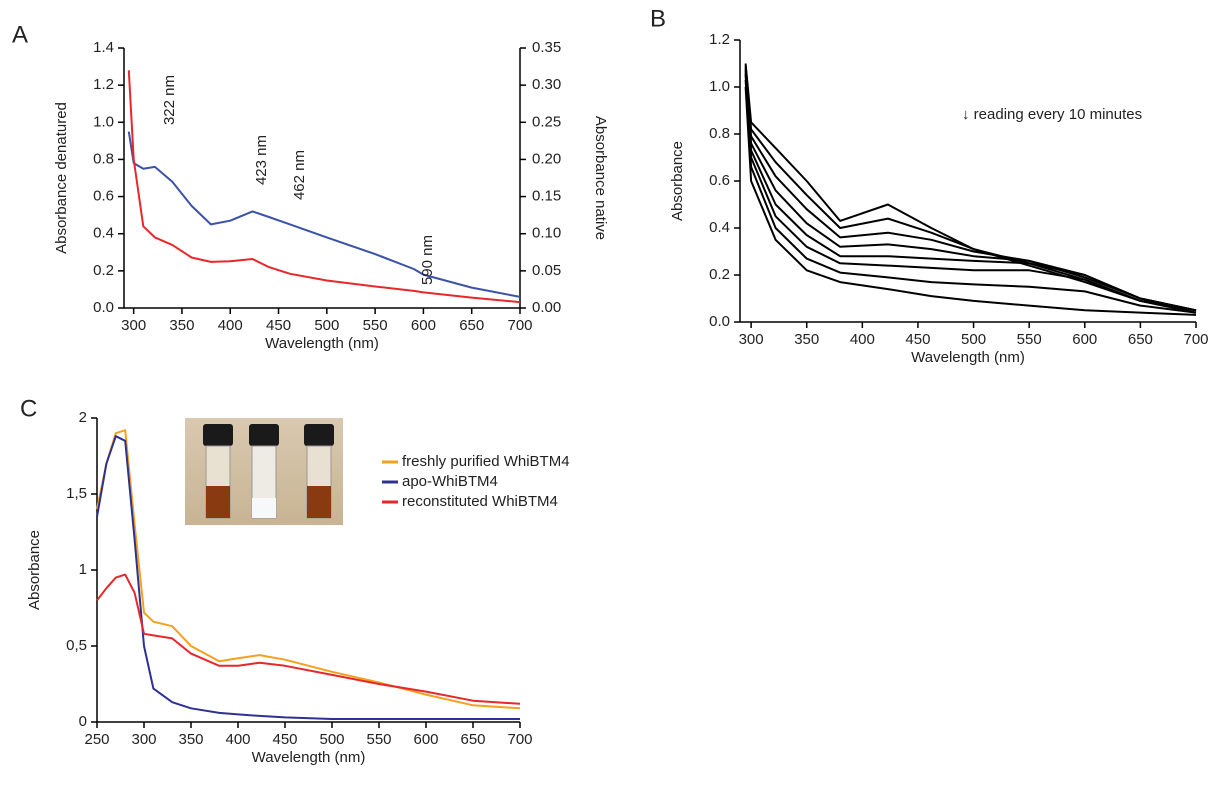 The image size is (1228, 785). I want to click on inset-photo, so click(264, 471).